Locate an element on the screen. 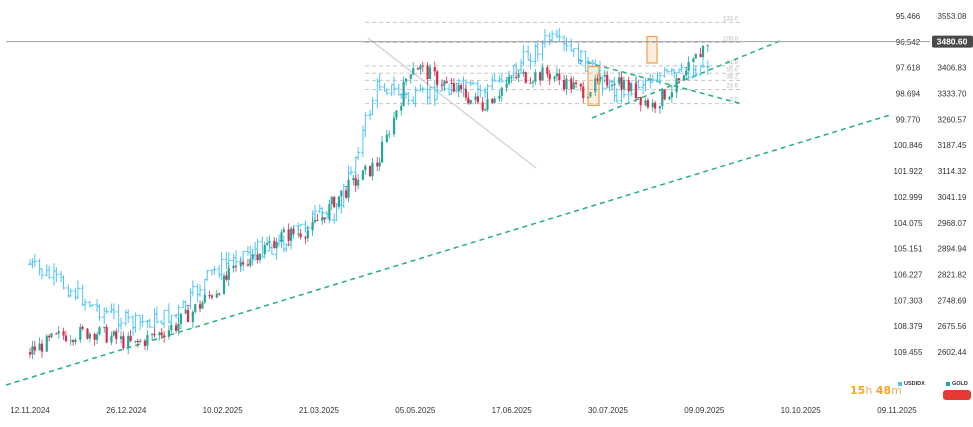 The width and height of the screenshot is (973, 427). current-price-tag is located at coordinates (952, 41).